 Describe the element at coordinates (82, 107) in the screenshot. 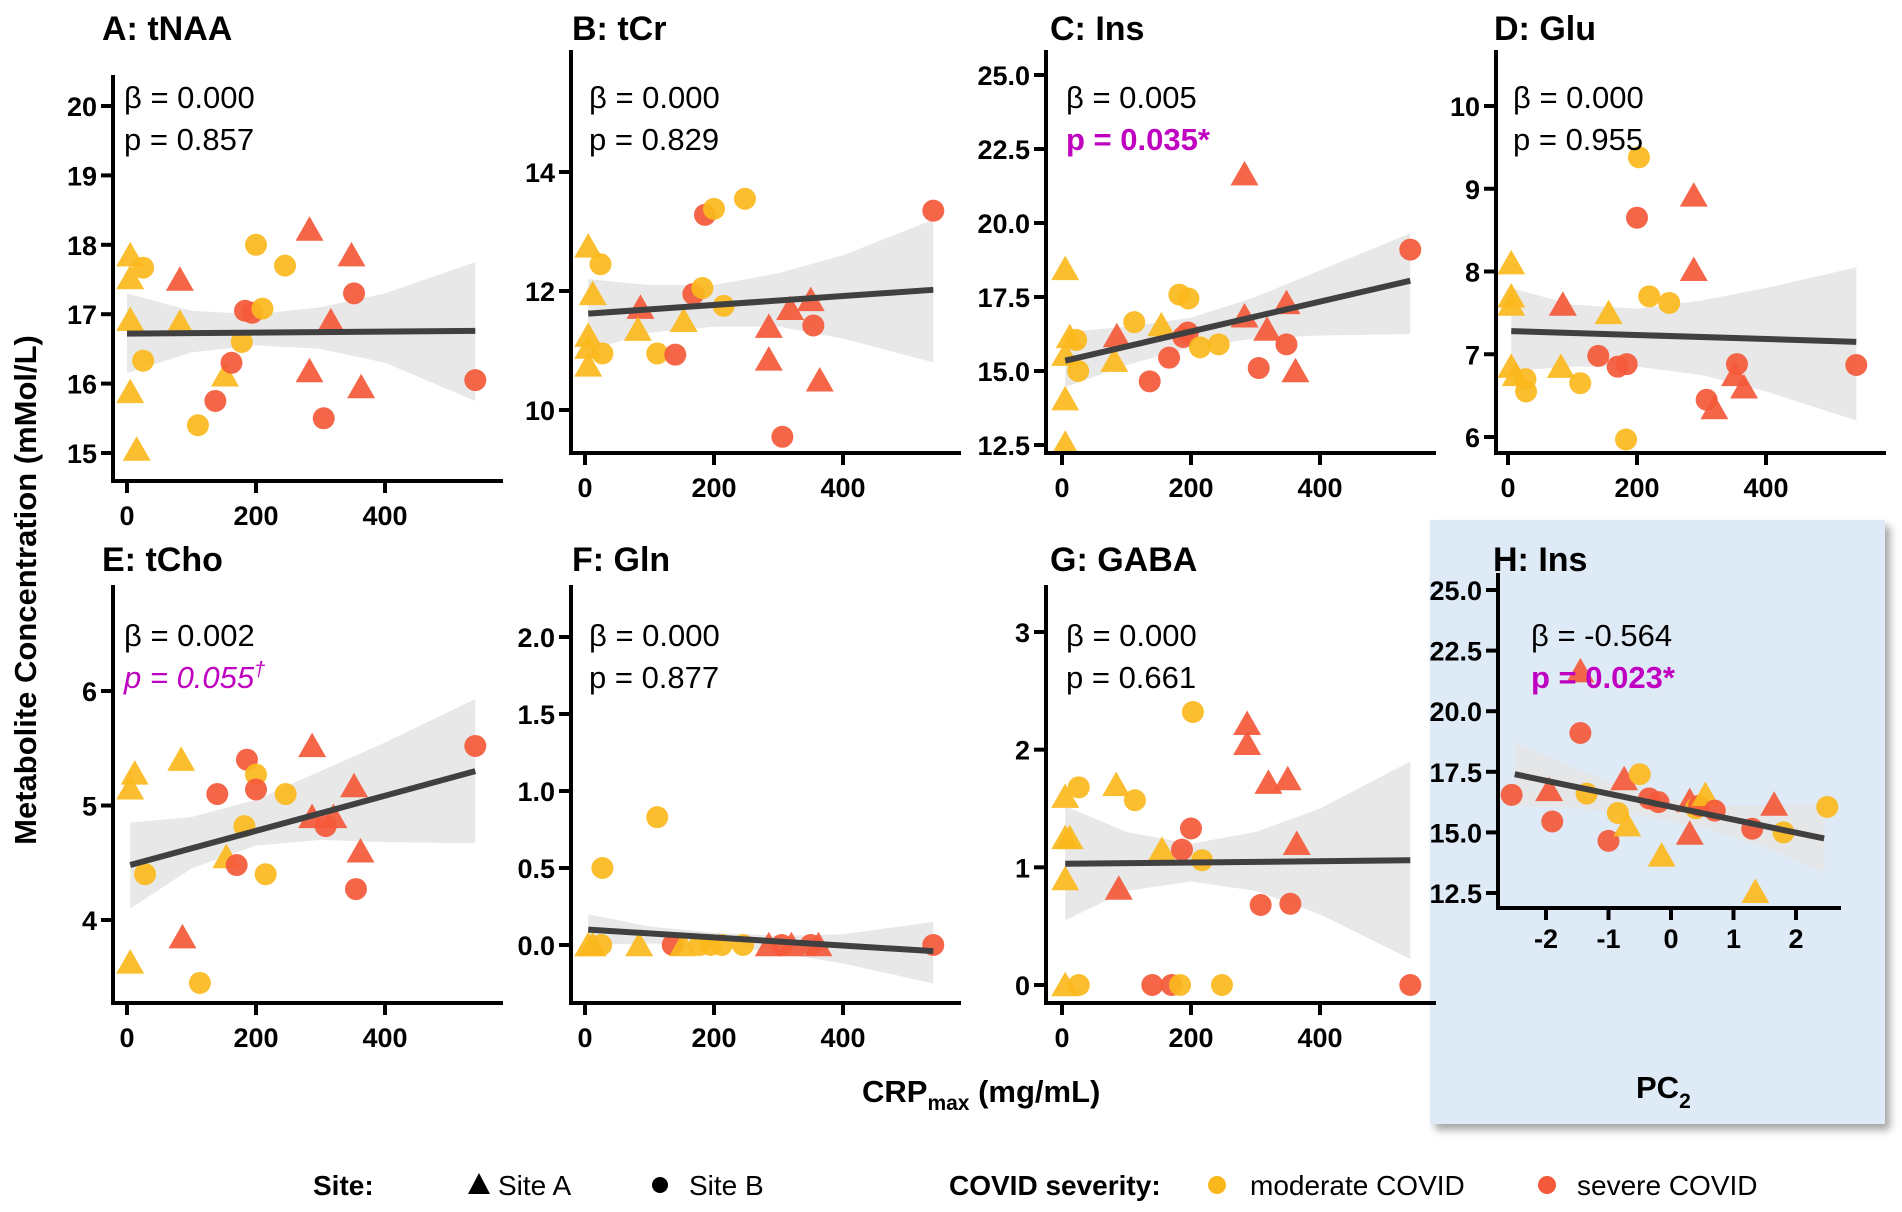

I see `y-tick-label: 20` at that location.